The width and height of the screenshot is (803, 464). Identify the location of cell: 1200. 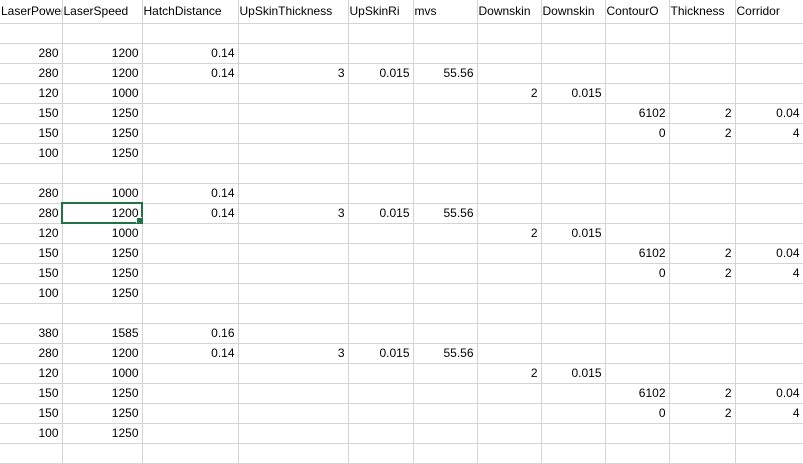
(102, 73).